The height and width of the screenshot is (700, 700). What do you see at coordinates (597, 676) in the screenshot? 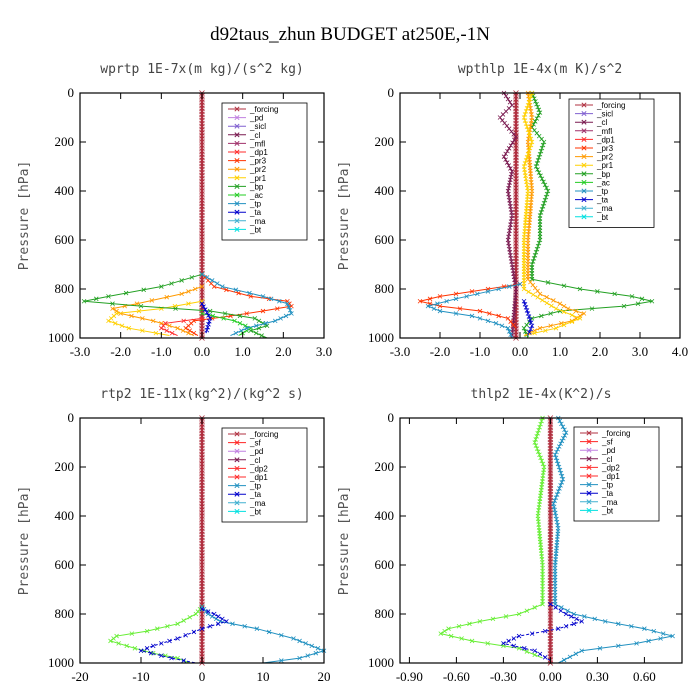
I see `x-tick-label: 0.30` at bounding box center [597, 676].